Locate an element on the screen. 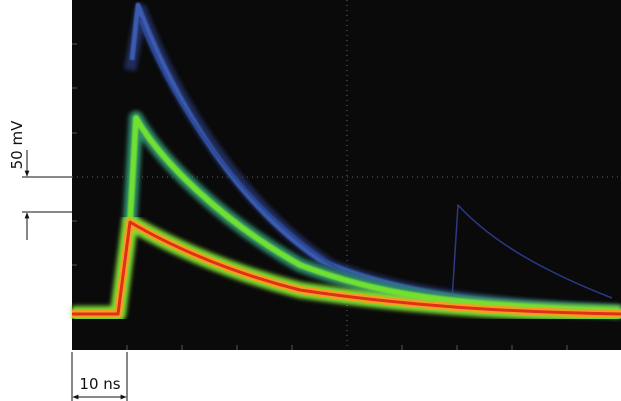 The width and height of the screenshot is (621, 401). time-scale-label: 10 ns is located at coordinates (99, 384).